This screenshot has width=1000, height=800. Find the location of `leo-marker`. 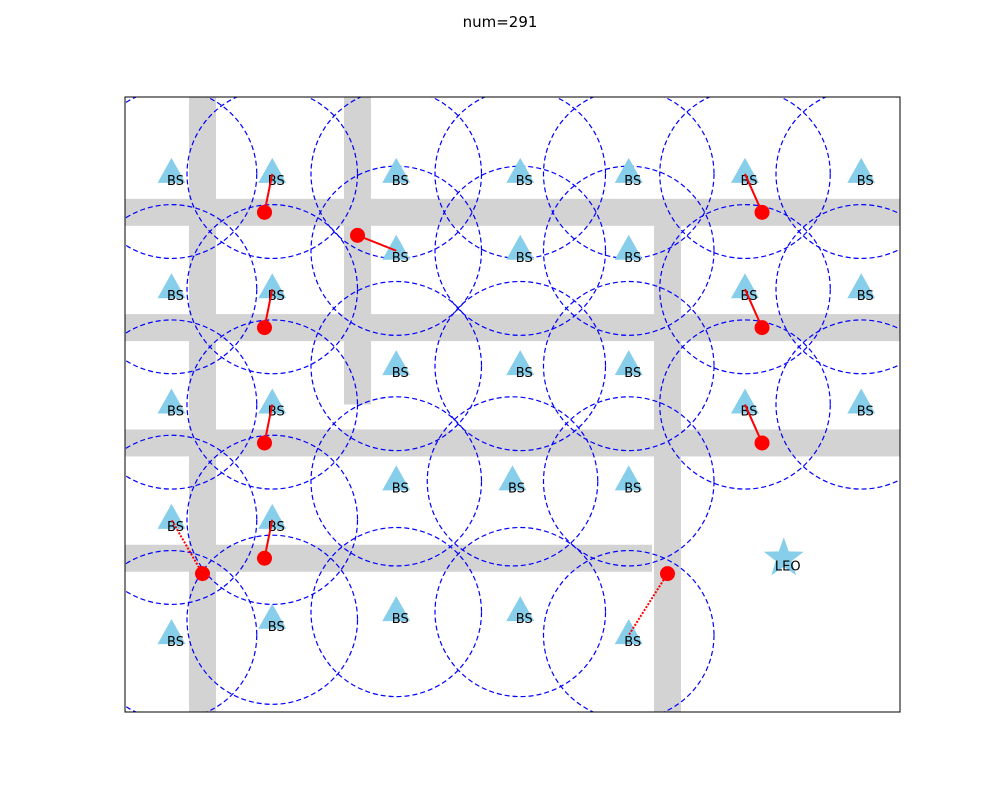

leo-marker is located at coordinates (783, 556).